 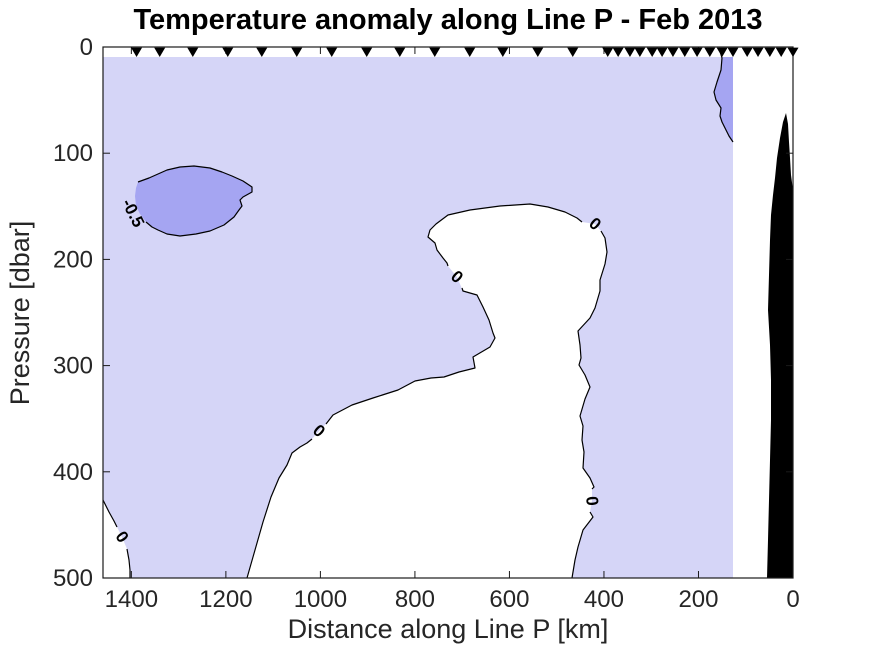 What do you see at coordinates (592, 500) in the screenshot?
I see `contour-label: 0` at bounding box center [592, 500].